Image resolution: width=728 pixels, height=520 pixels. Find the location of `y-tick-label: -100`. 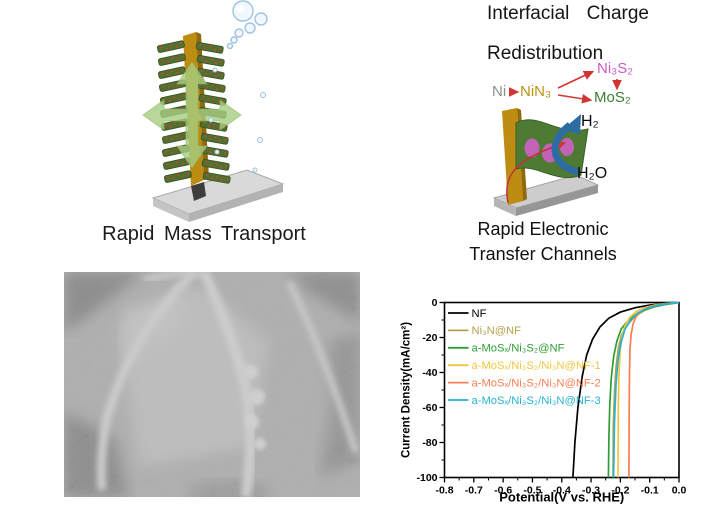

y-tick-label: -100 is located at coordinates (426, 478).